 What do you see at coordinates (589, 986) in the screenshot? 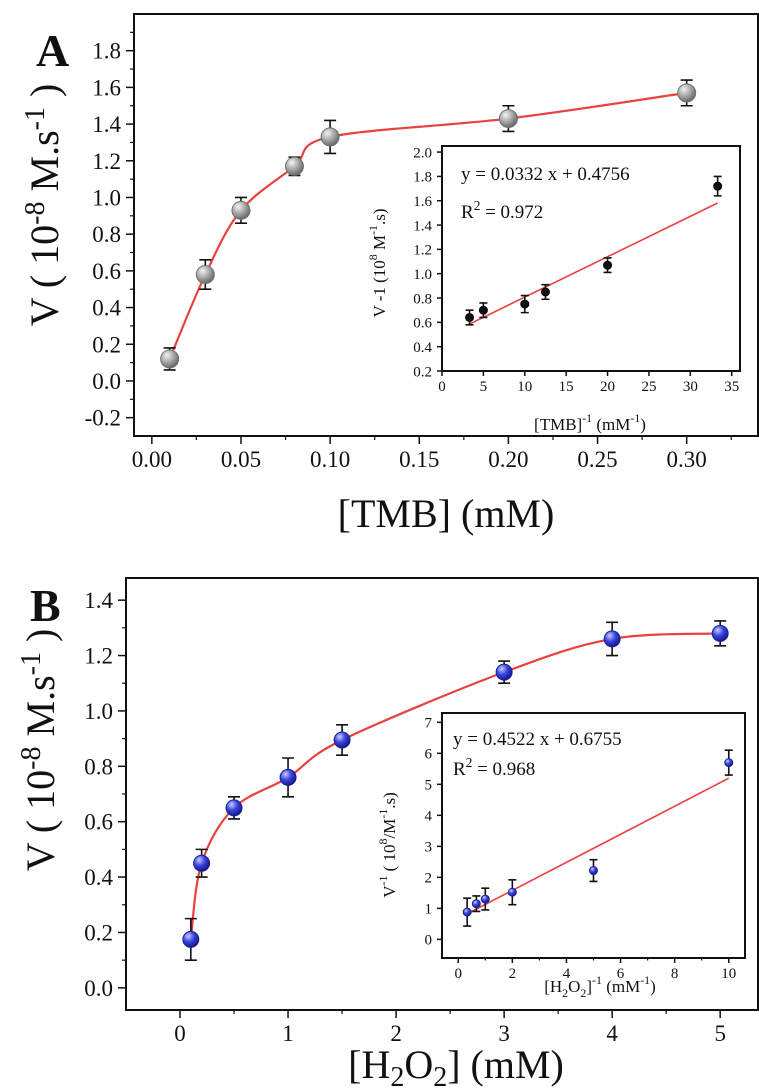
I see `bix-close: ]` at bounding box center [589, 986].